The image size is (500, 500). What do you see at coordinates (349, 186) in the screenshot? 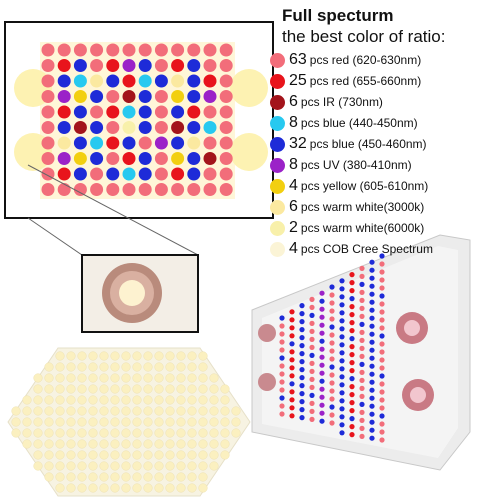
I see `legend-item: 4 pcs yellow (605-610nm)` at bounding box center [349, 186].